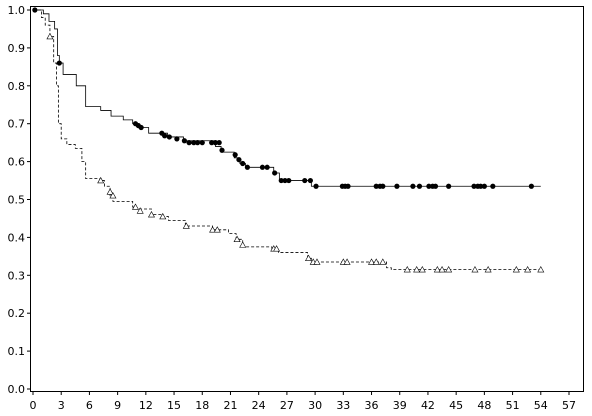 This screenshot has width=592, height=416. I want to click on x-tick-label: 3, so click(61, 405).